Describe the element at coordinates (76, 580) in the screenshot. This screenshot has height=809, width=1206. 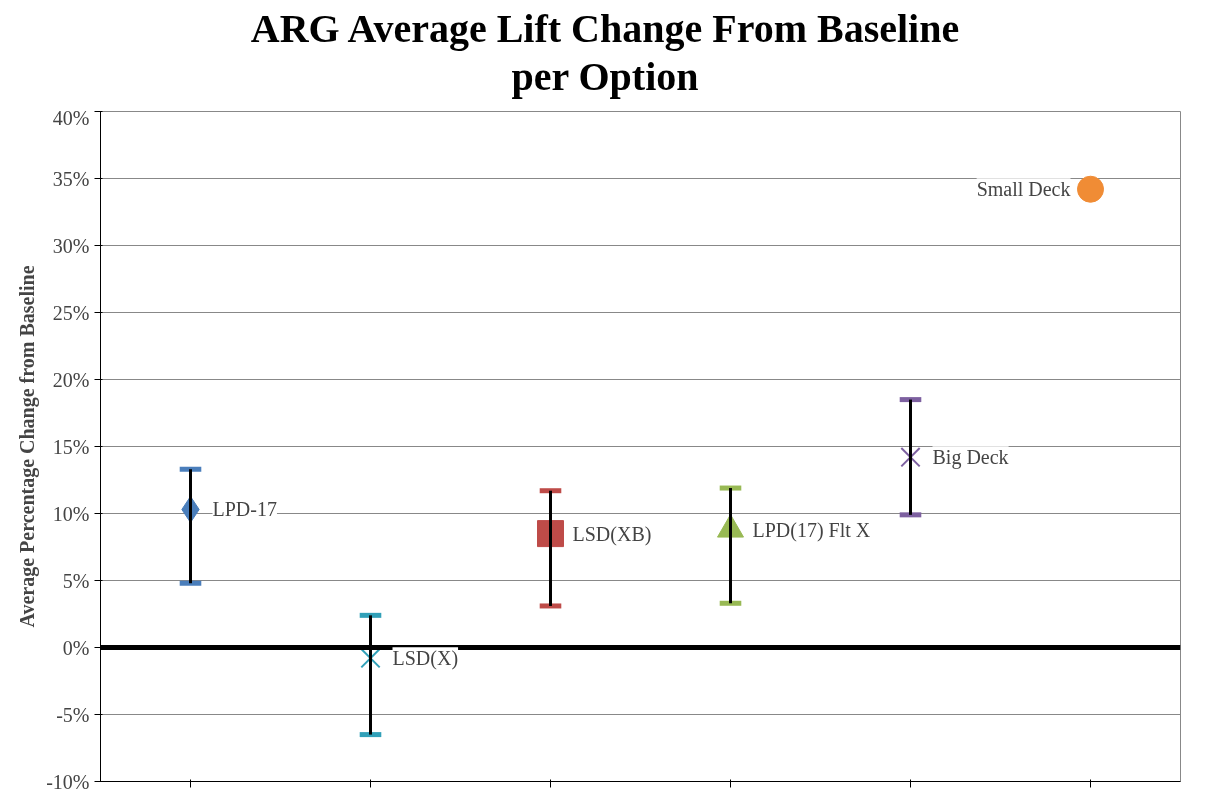
I see `y-tick-label: 5%` at that location.